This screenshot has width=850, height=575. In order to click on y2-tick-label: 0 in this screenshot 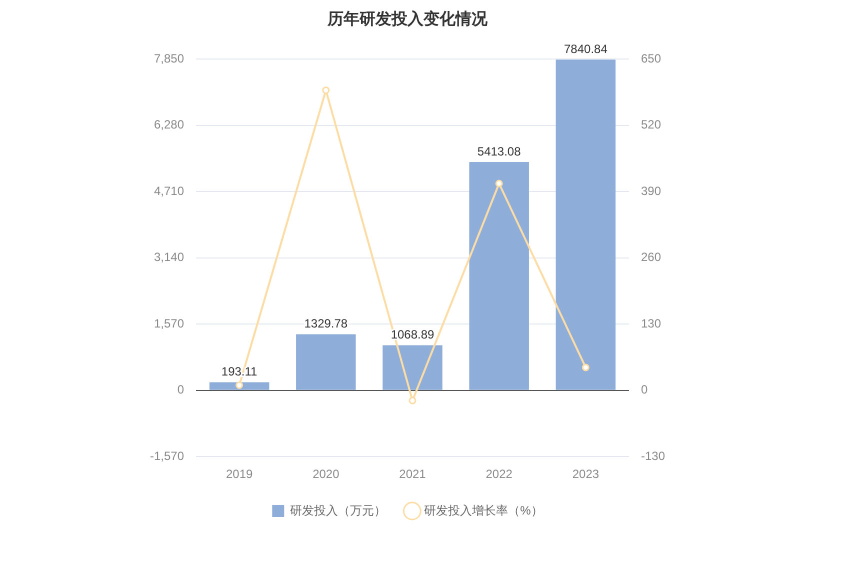, I will do `click(644, 389)`.